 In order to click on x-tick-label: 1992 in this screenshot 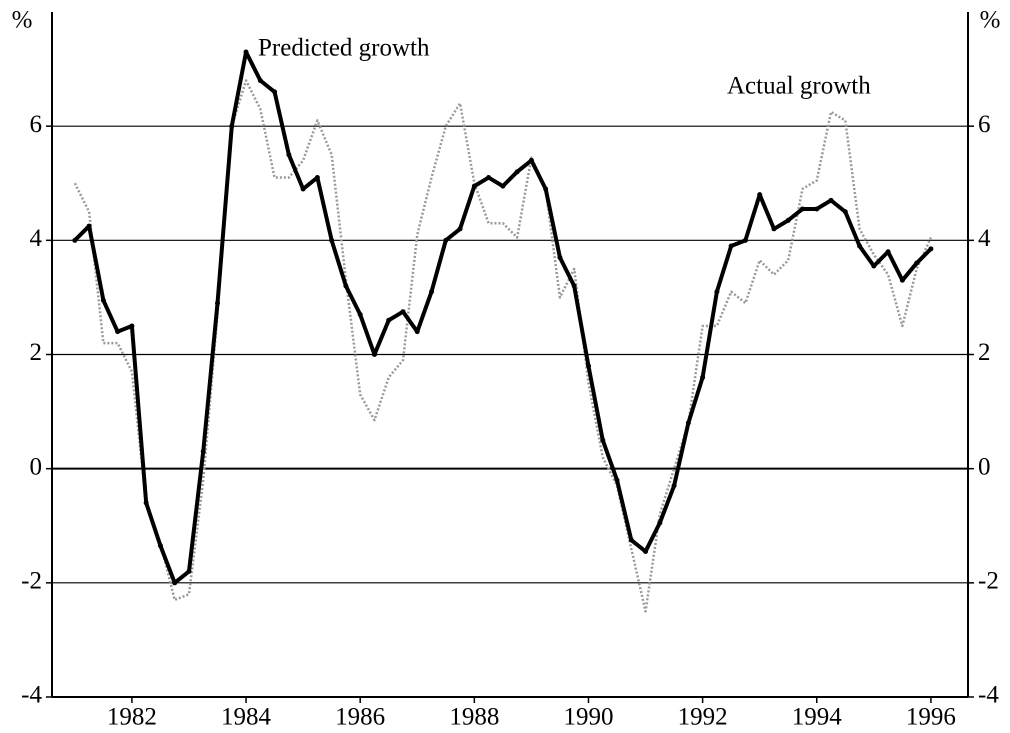, I will do `click(703, 717)`.